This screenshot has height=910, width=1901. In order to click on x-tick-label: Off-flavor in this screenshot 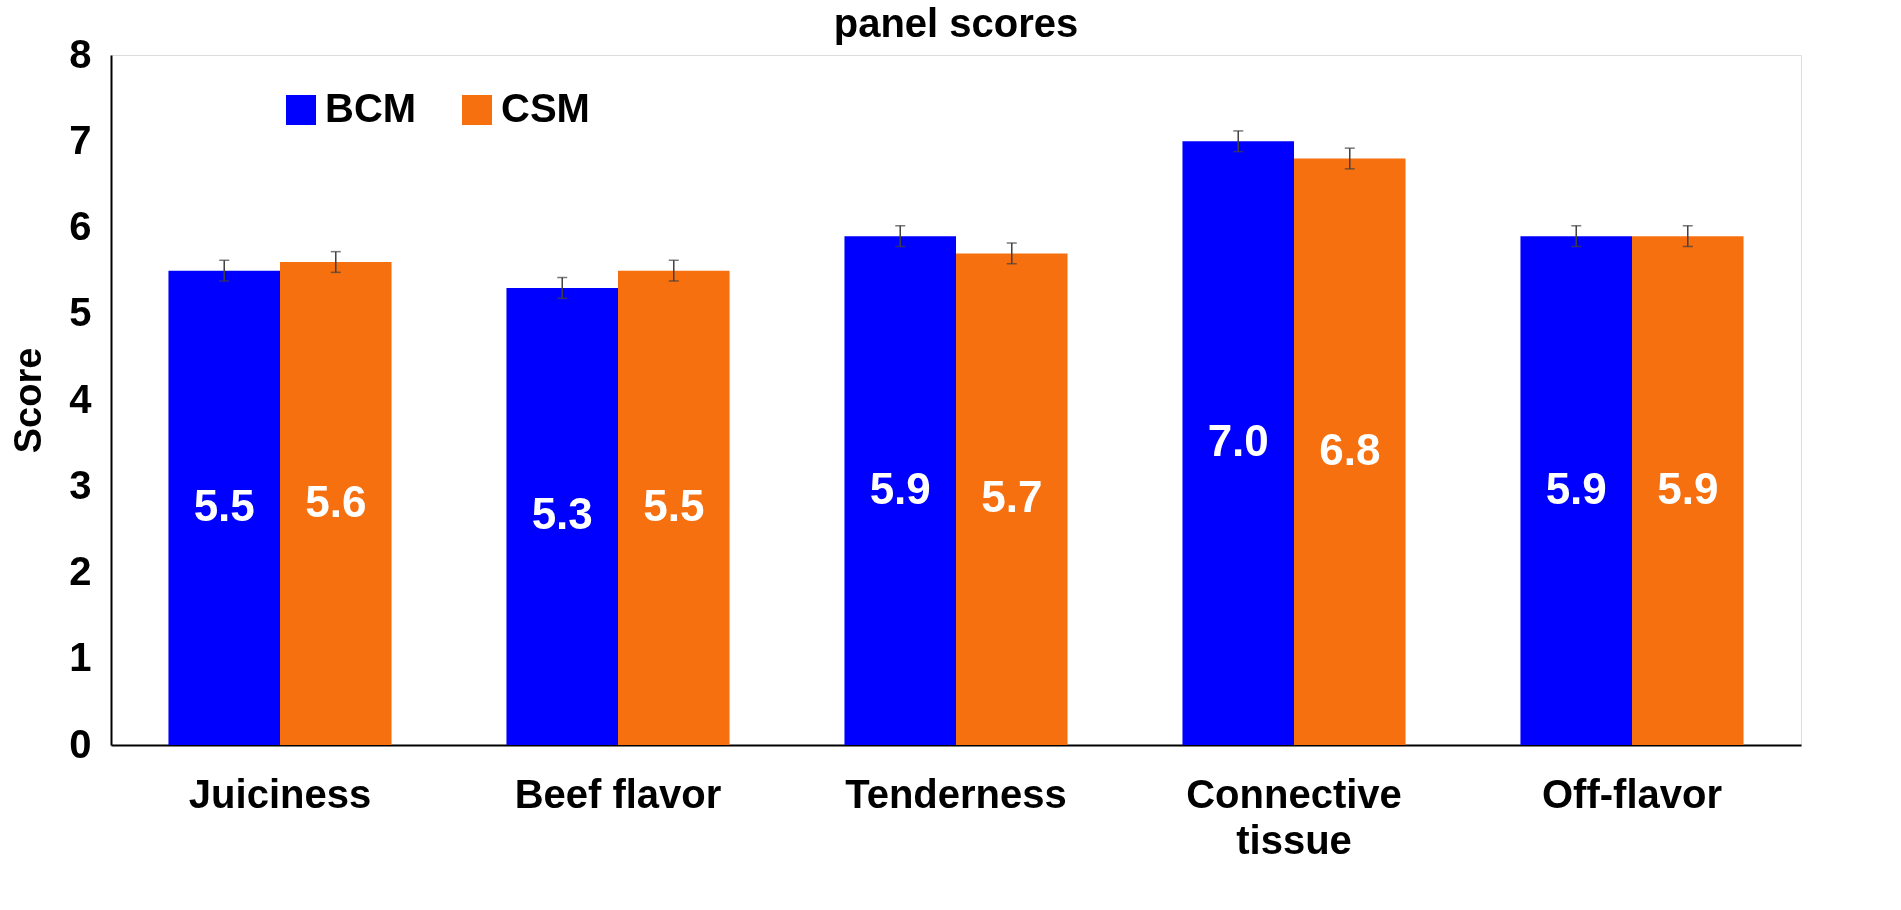, I will do `click(1632, 793)`.